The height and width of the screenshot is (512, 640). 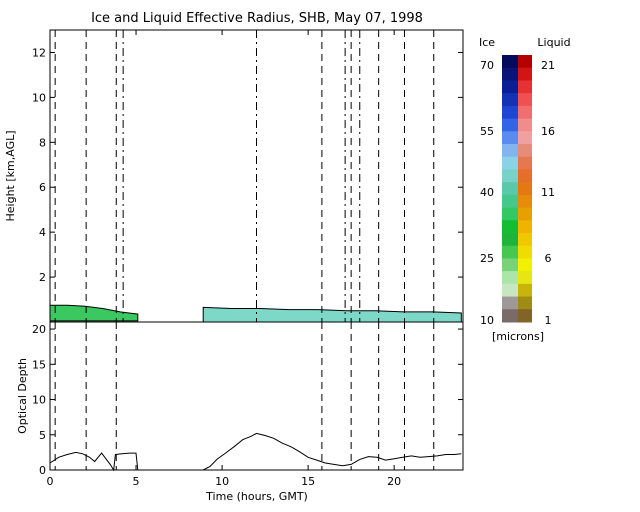 What do you see at coordinates (42, 277) in the screenshot?
I see `height-tick-label-2: 2` at bounding box center [42, 277].